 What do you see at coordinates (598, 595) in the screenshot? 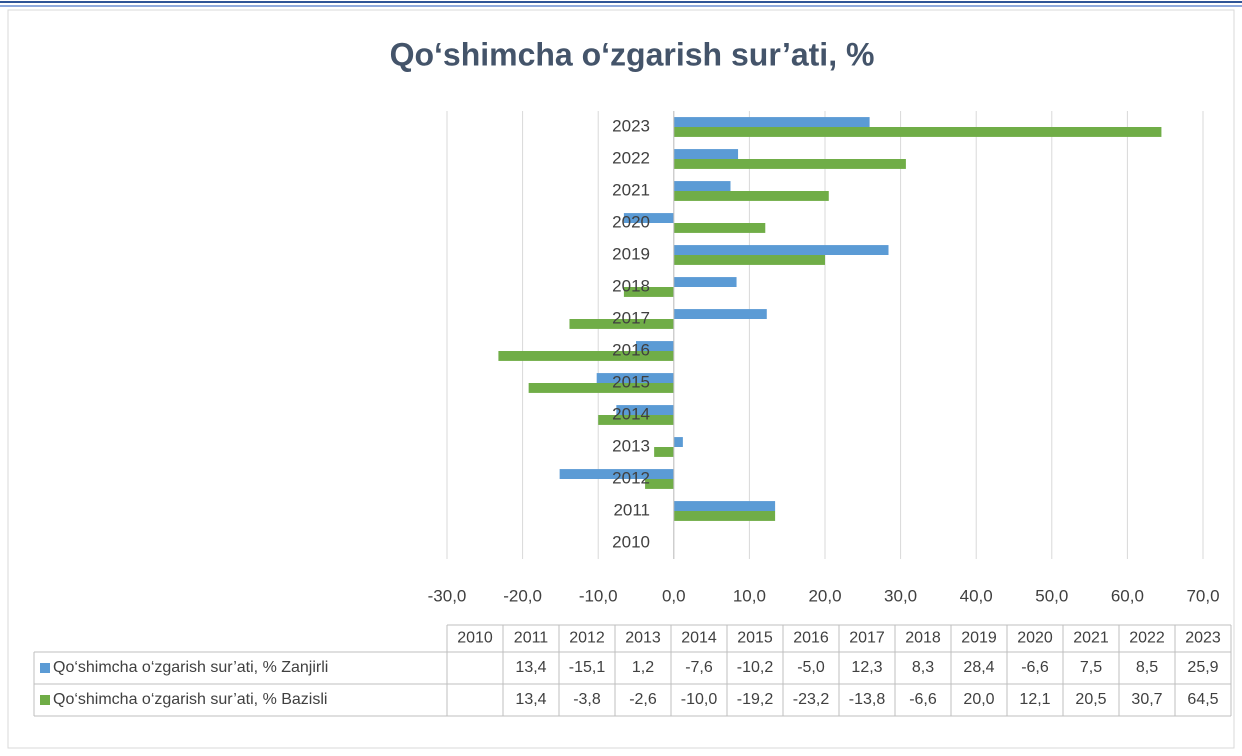
I see `x-tick-label: -10,0` at bounding box center [598, 595].